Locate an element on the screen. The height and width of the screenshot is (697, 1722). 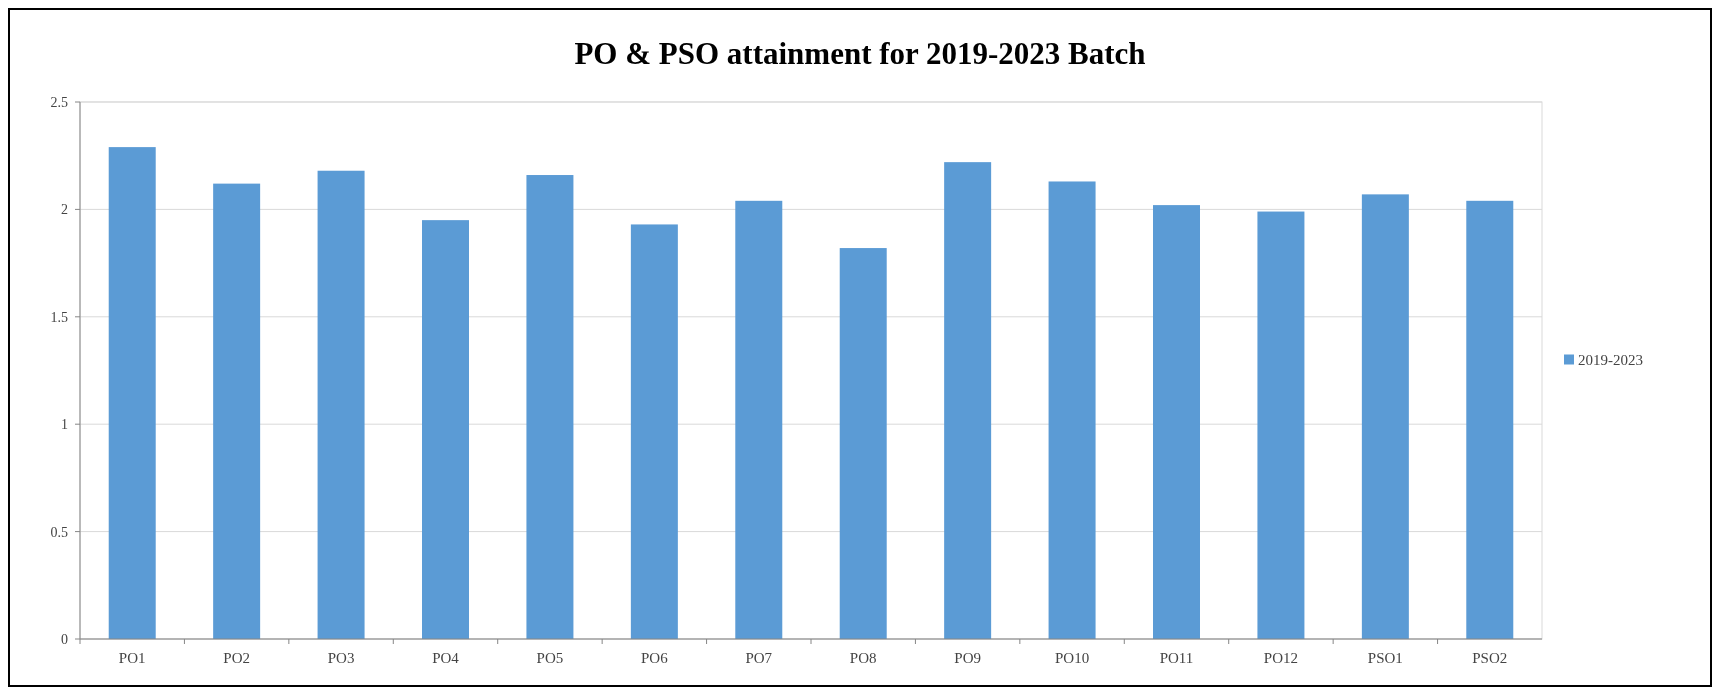
y-tick-label: 2.5 is located at coordinates (59, 102).